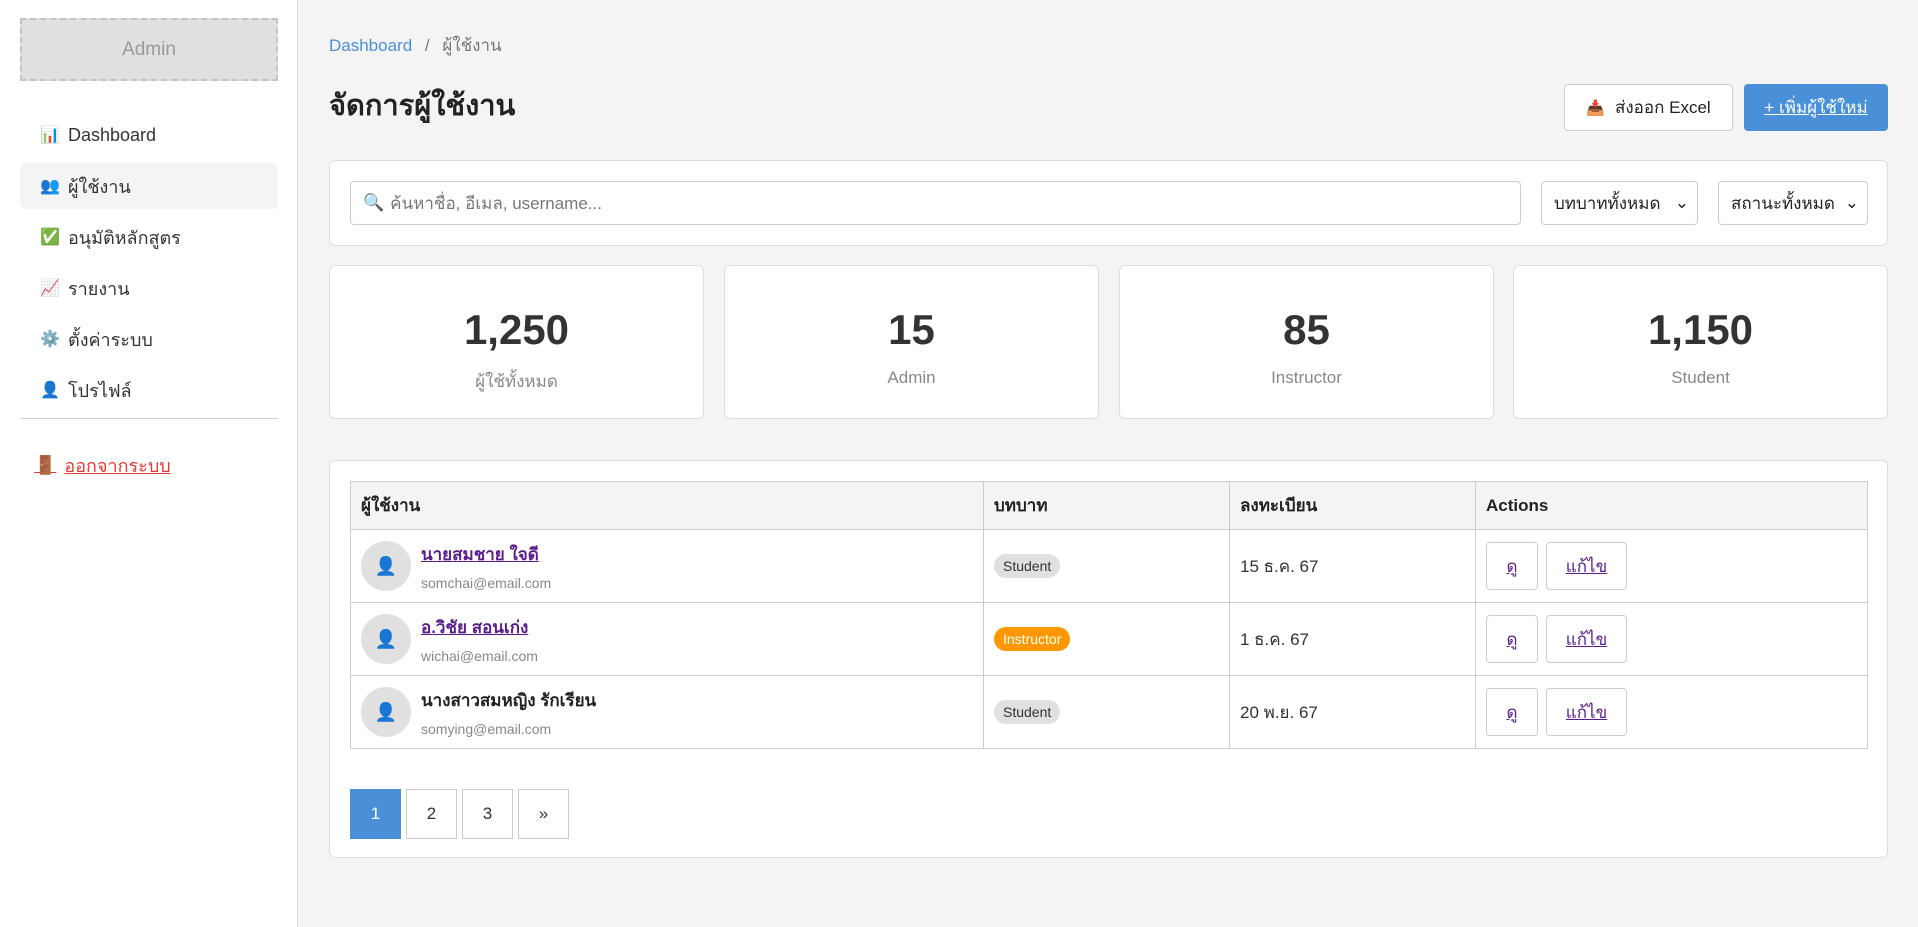 Image resolution: width=1918 pixels, height=927 pixels. Describe the element at coordinates (475, 627) in the screenshot. I see `user-name-link: อ.วิชัย สอนเก่ง` at that location.